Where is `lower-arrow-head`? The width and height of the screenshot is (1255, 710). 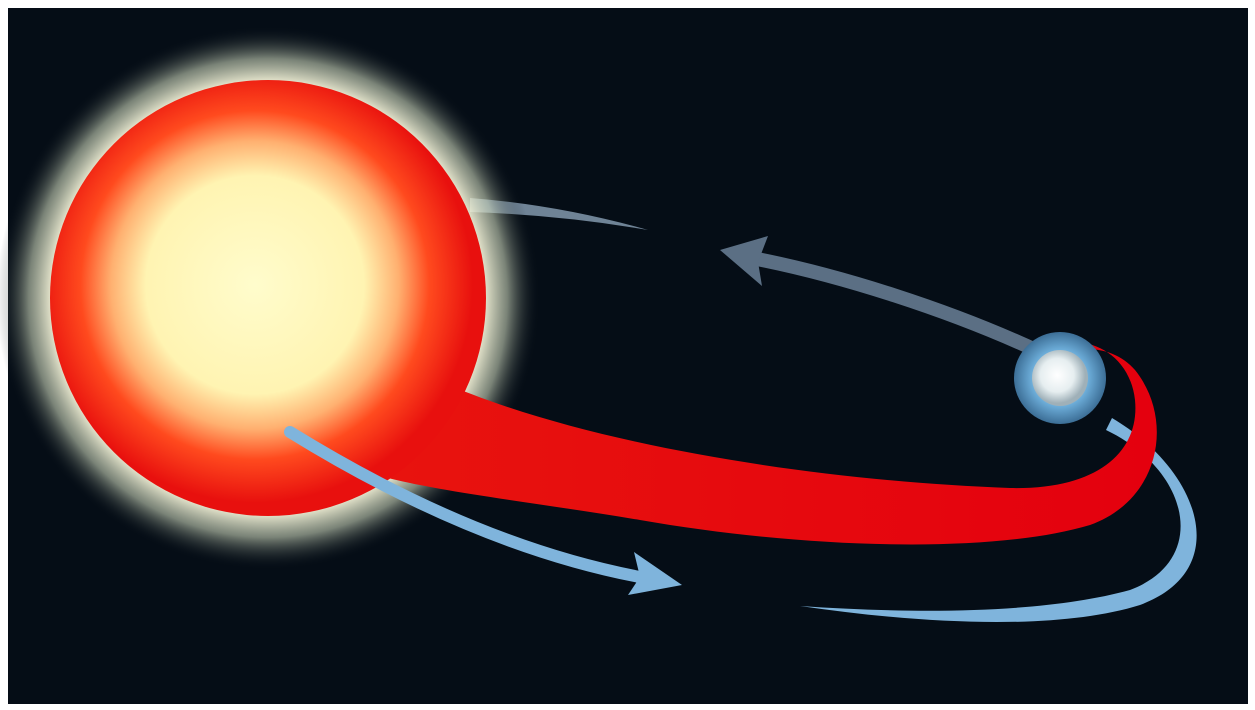
lower-arrow-head is located at coordinates (655, 573).